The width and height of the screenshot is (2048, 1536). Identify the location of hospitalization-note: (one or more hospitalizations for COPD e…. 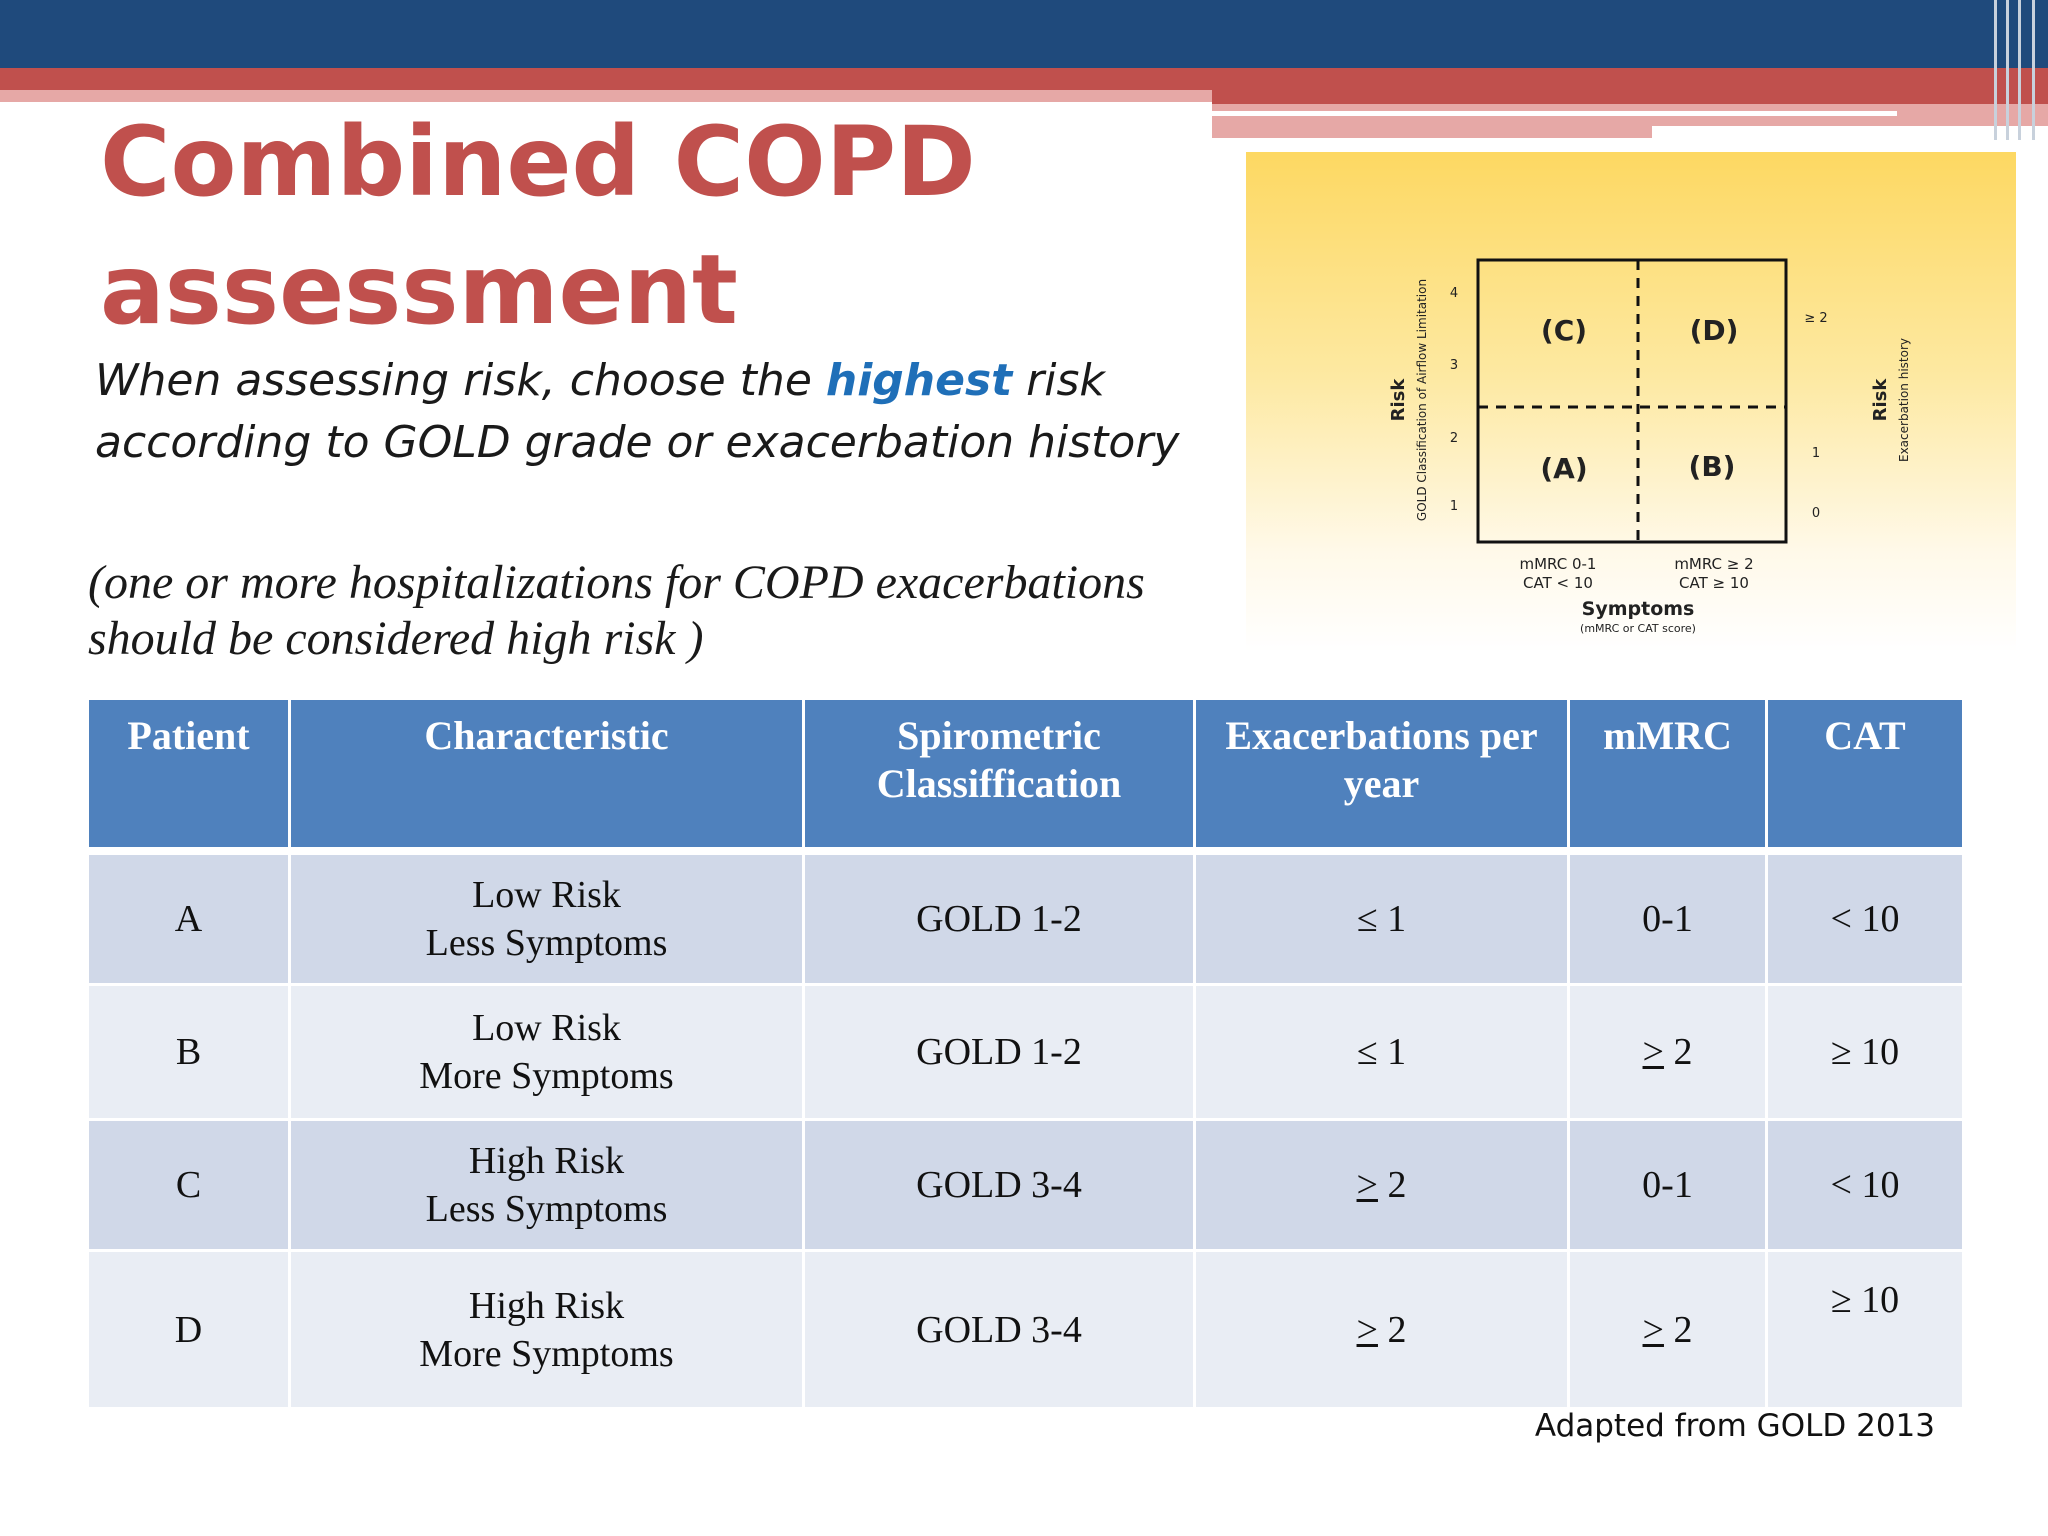
(658, 611).